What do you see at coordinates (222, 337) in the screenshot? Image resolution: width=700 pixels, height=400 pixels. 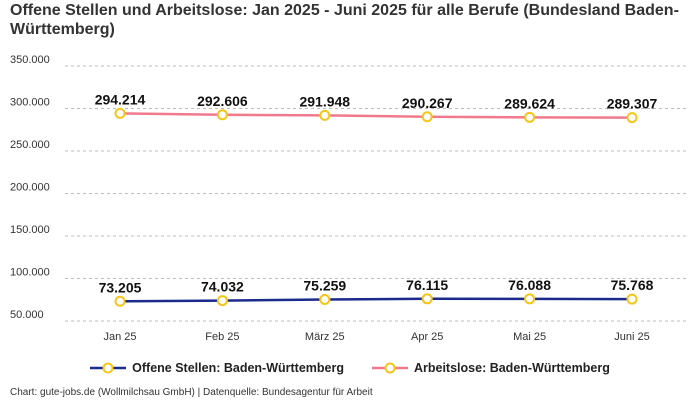 I see `x-tick-label: Feb 25` at bounding box center [222, 337].